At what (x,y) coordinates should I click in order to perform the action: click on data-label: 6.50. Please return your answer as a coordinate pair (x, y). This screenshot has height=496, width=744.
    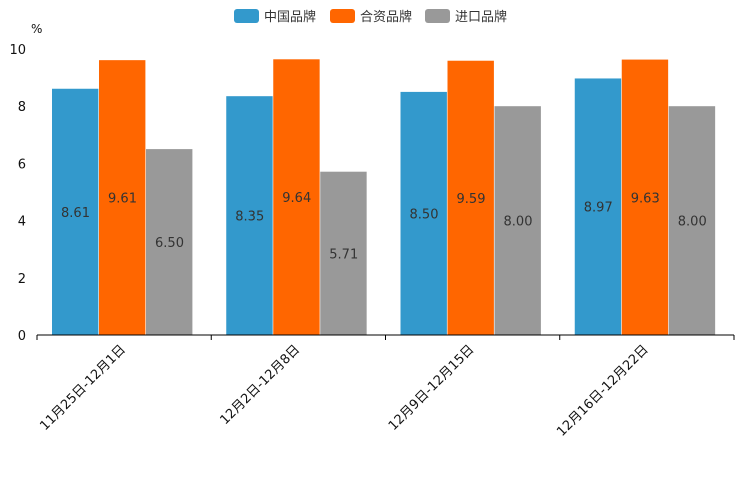
    Looking at the image, I should click on (169, 243).